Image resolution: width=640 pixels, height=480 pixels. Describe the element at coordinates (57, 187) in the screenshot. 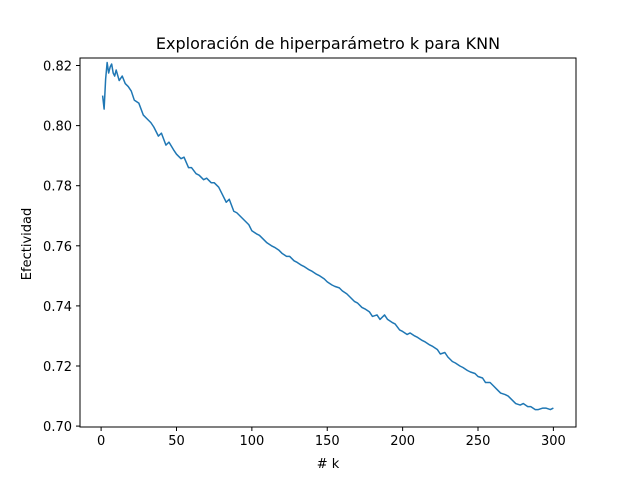

I see `y-tick-label: 0.78` at that location.